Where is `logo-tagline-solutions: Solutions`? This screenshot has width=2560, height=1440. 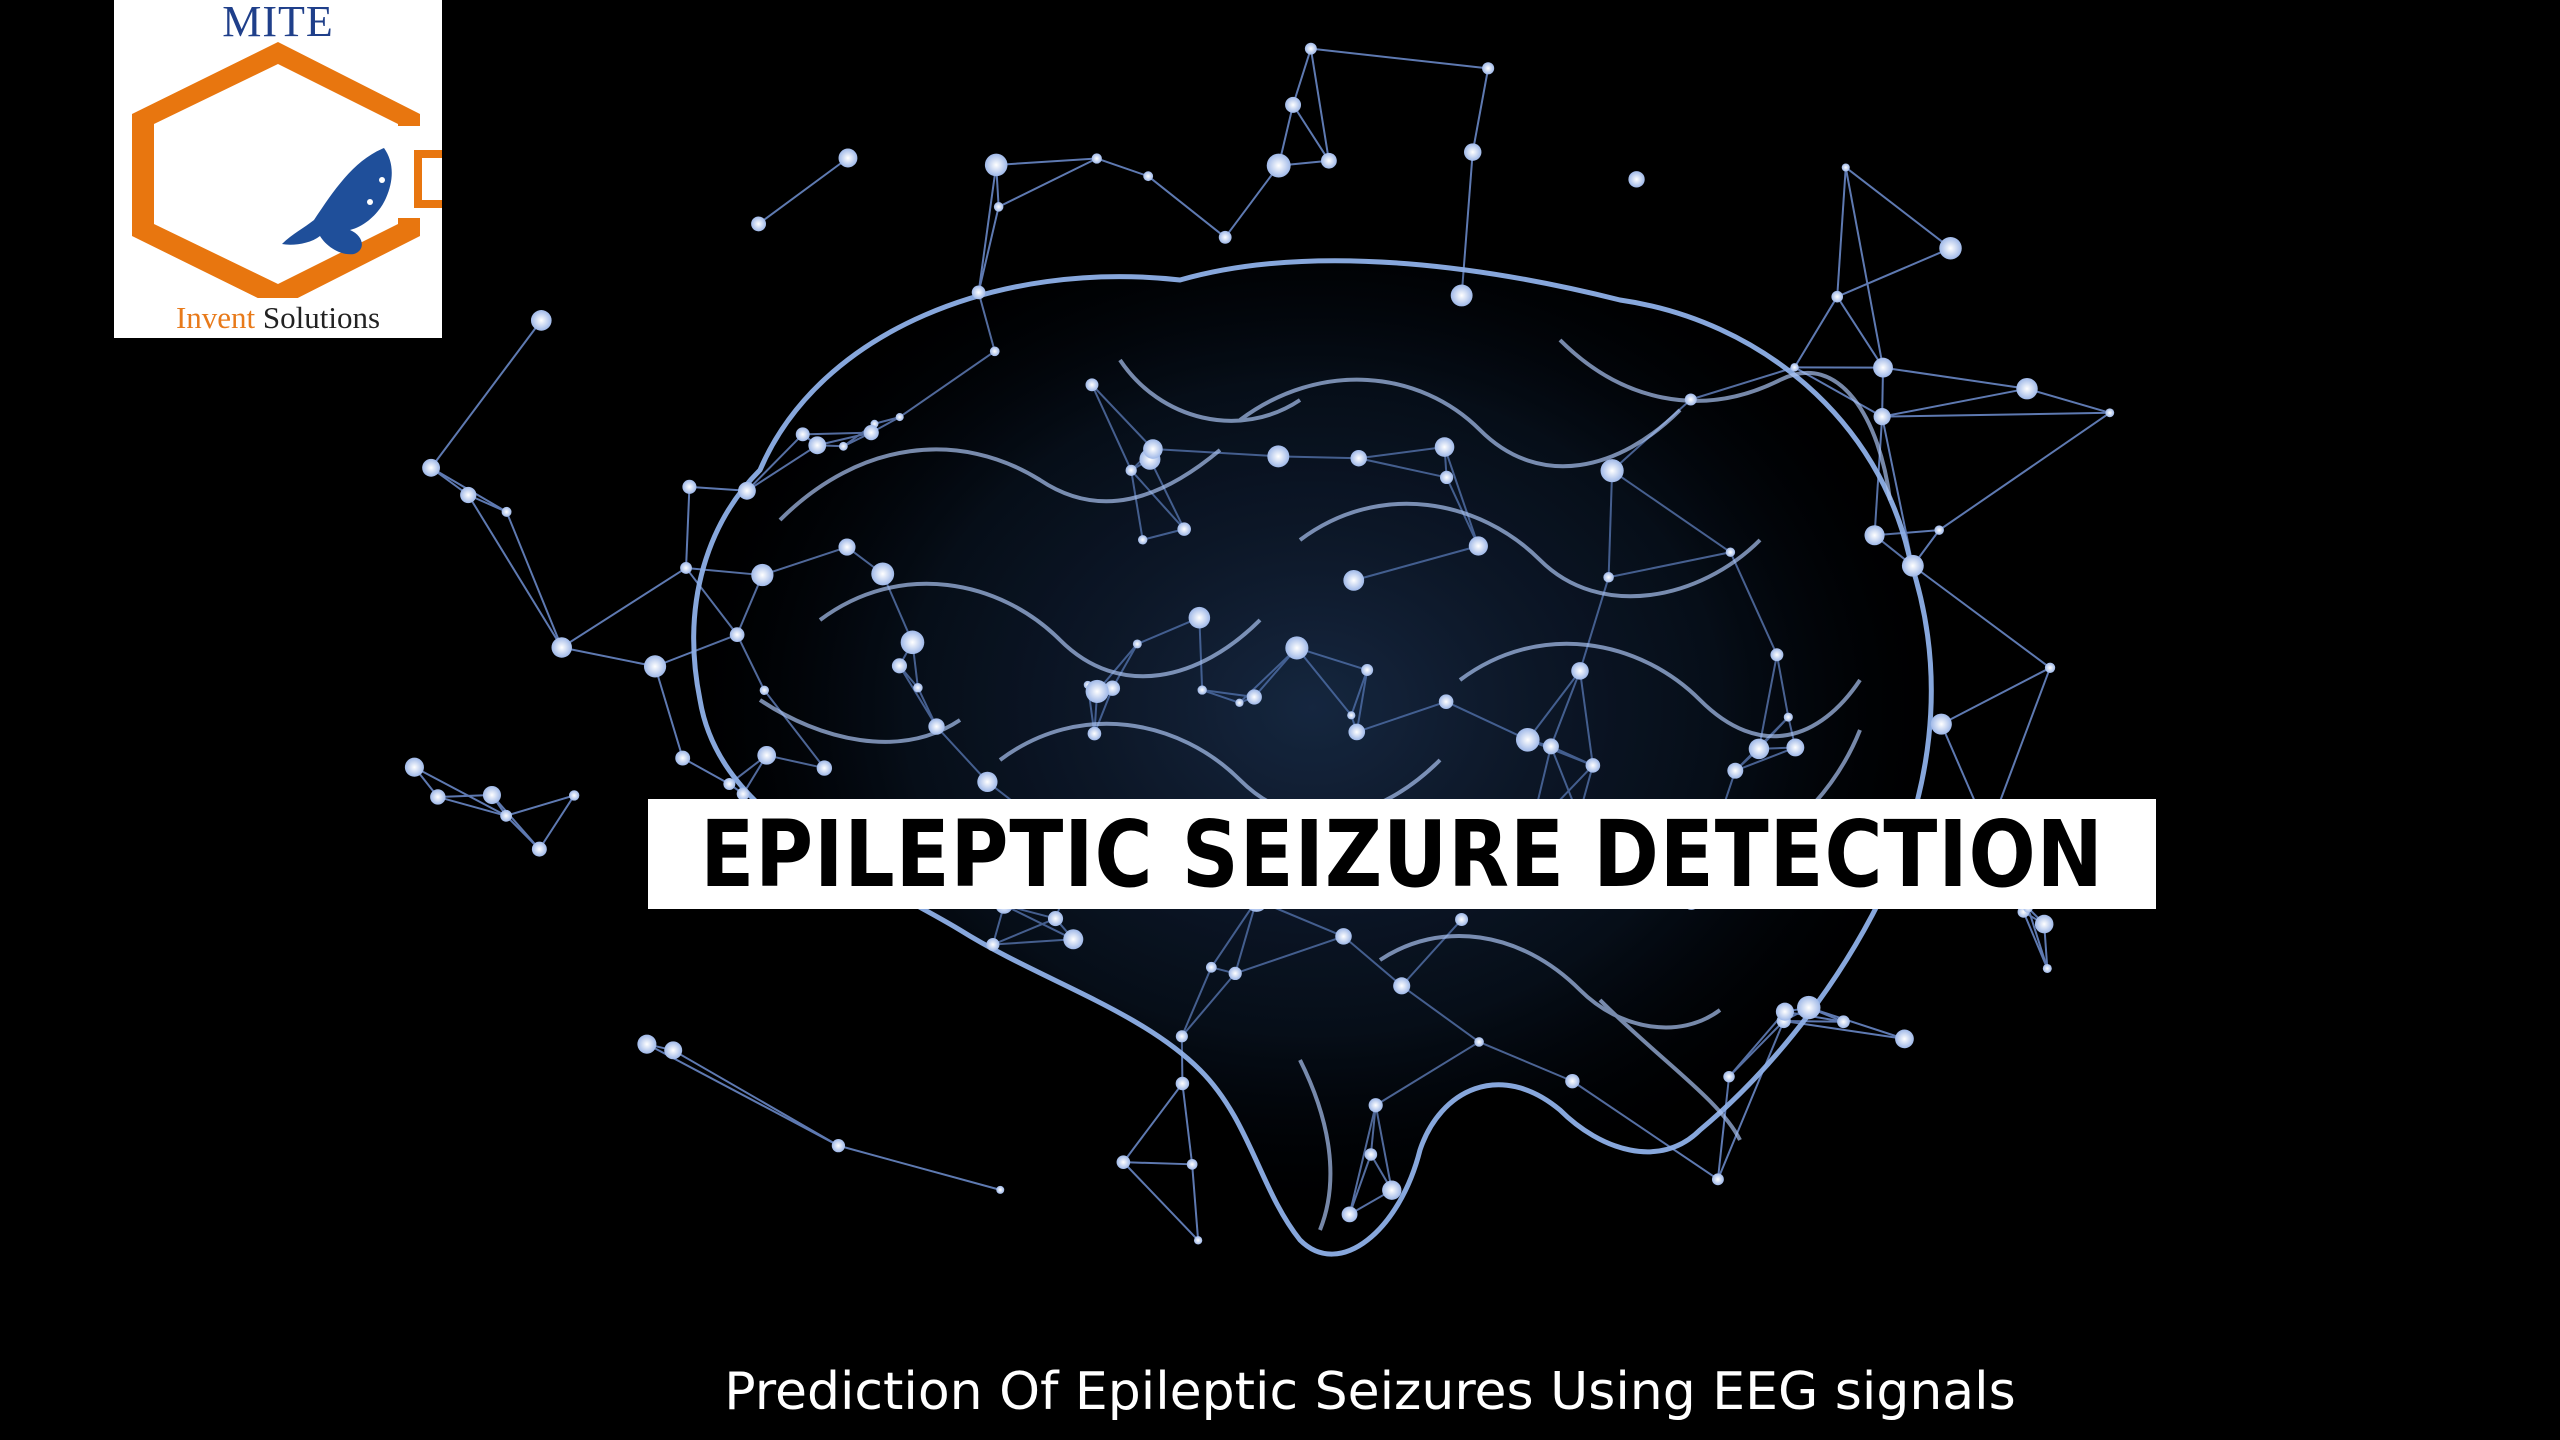
logo-tagline-solutions: Solutions is located at coordinates (318, 317).